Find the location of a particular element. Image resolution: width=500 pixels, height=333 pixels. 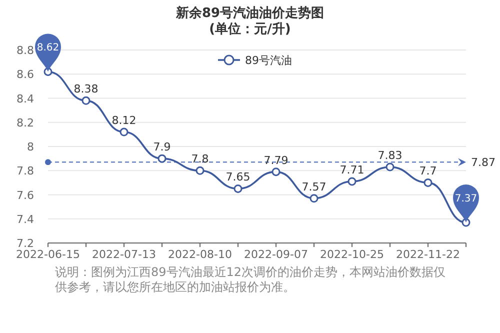

pin: 7.37 is located at coordinates (466, 203).